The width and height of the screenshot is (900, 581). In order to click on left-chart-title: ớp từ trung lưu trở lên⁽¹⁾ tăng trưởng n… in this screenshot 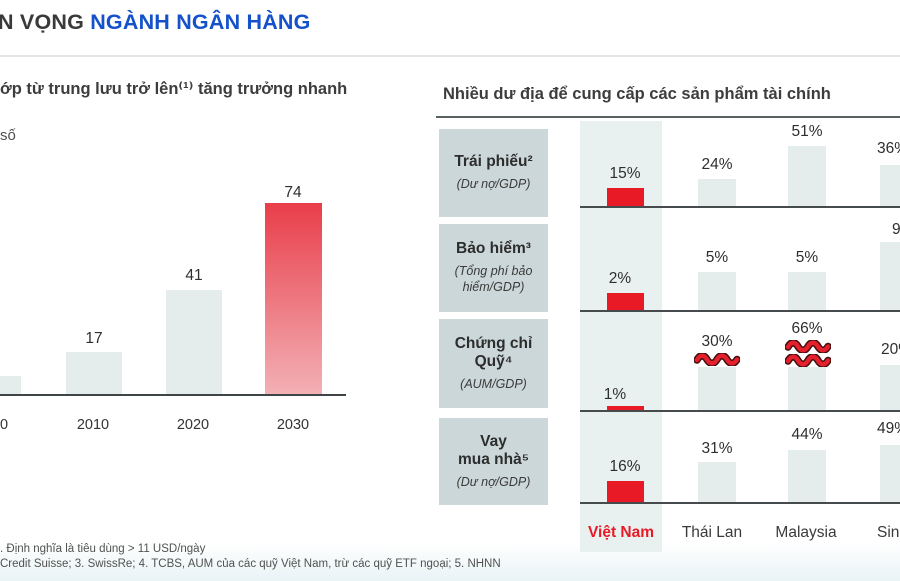, I will do `click(174, 89)`.